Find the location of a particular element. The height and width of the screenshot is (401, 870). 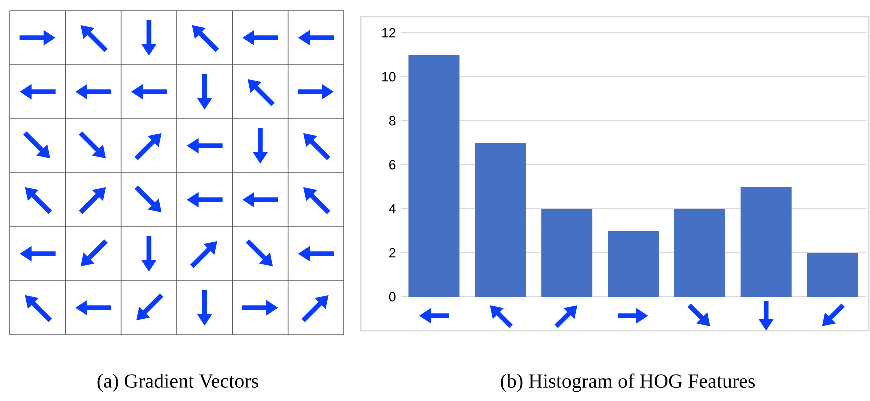

text: (b) Histogram of HOG Features is located at coordinates (628, 383).